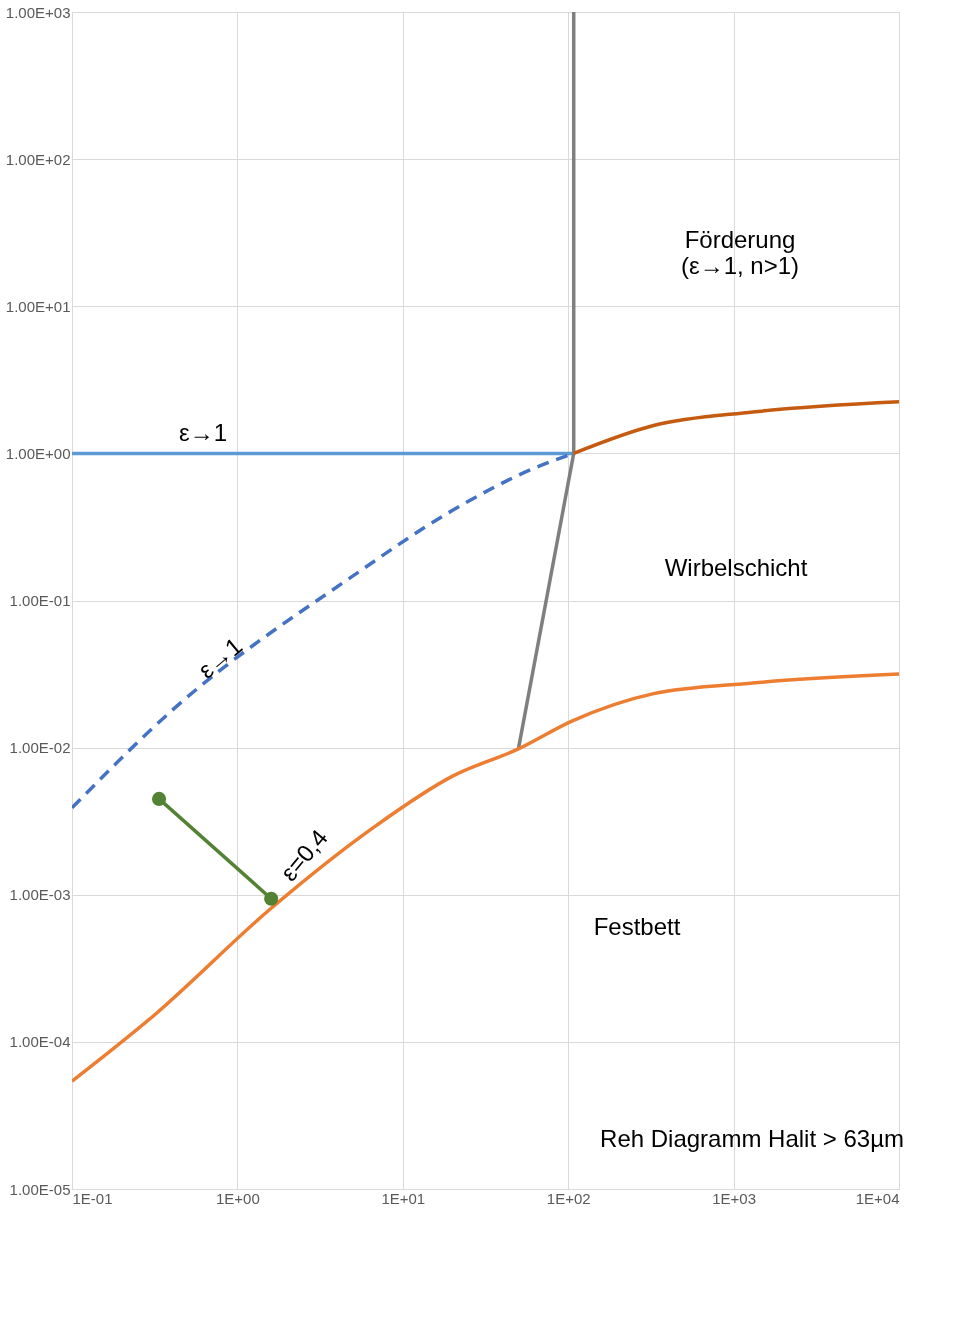  What do you see at coordinates (403, 1198) in the screenshot?
I see `x-tick-label: 1E+01` at bounding box center [403, 1198].